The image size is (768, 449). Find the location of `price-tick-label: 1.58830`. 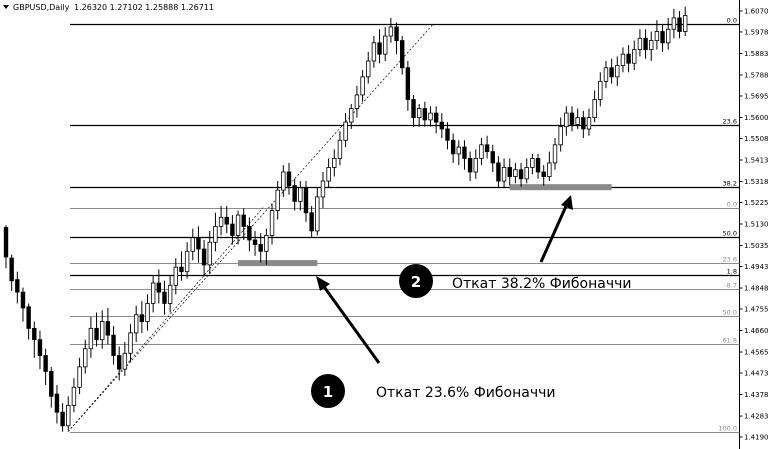

price-tick-label: 1.58830 is located at coordinates (756, 54).